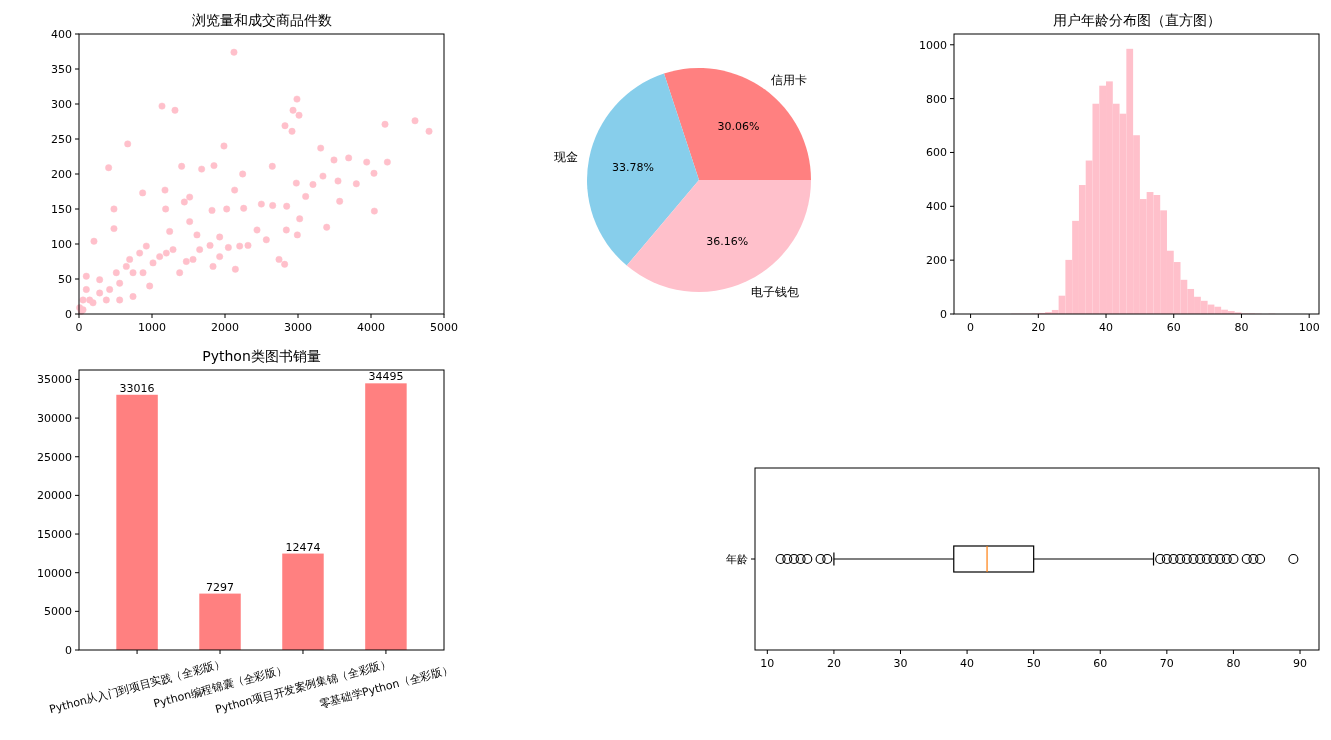 The height and width of the screenshot is (740, 1331). I want to click on chart-title: Python类图书销量, so click(261, 356).